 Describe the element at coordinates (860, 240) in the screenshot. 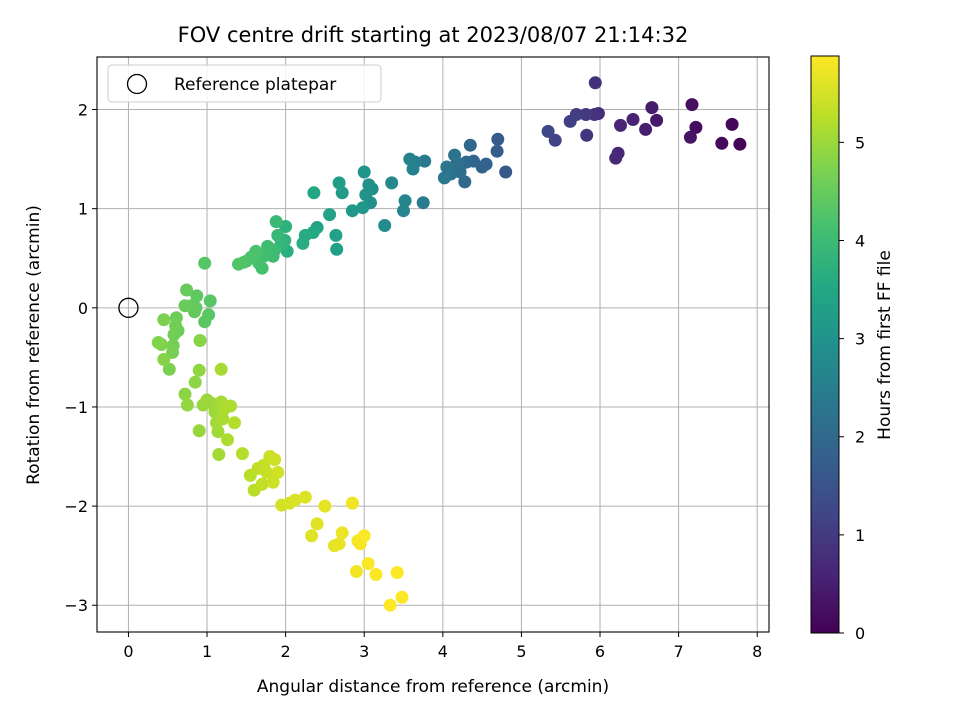

I see `colorbar-tick-label: 4` at that location.